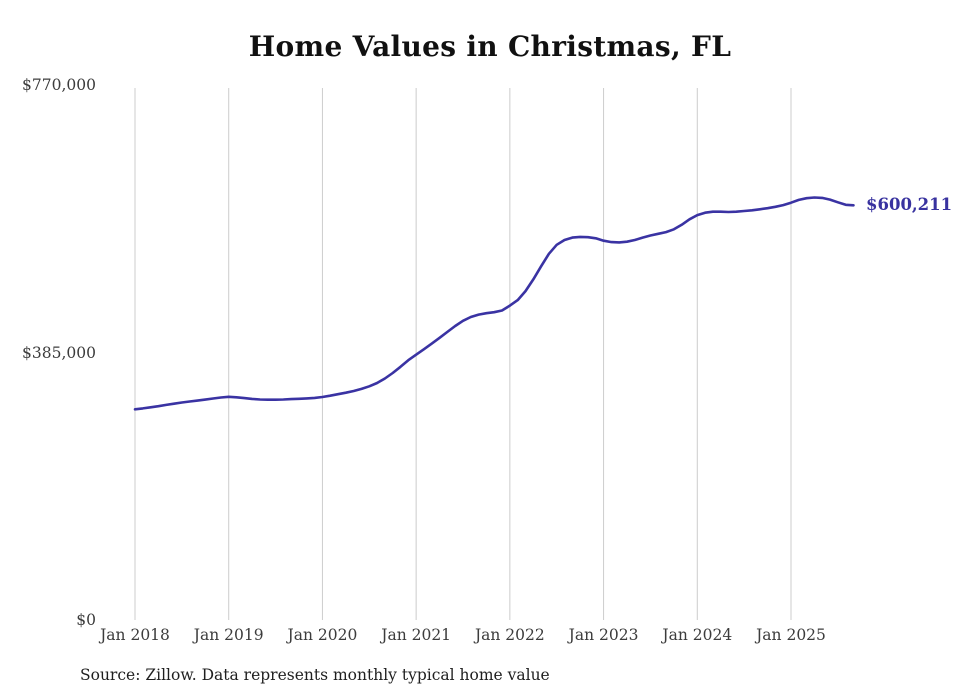  Describe the element at coordinates (59, 85) in the screenshot. I see `y-axis-label-770000: $770,000` at that location.